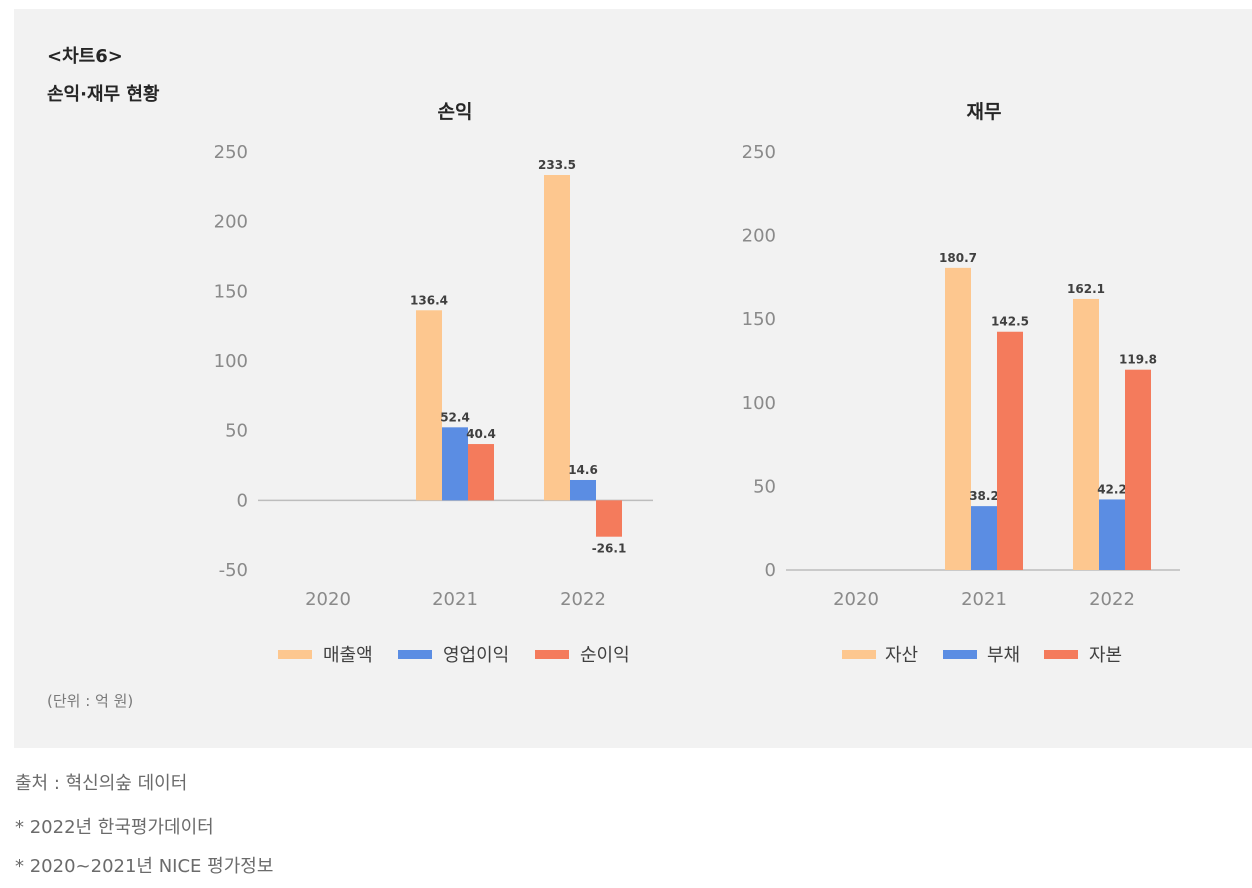 Image resolution: width=1252 pixels, height=888 pixels. Describe the element at coordinates (429, 300) in the screenshot. I see `data-label: 136.4` at that location.